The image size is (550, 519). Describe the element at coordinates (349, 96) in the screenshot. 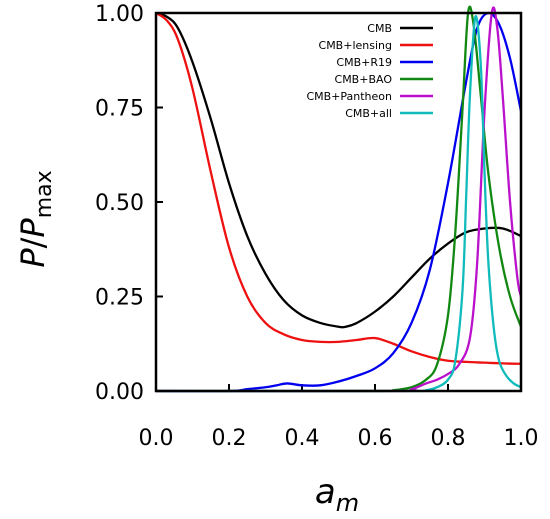

I see `legend-label-cmb-pantheon: CMB+Pantheon` at that location.